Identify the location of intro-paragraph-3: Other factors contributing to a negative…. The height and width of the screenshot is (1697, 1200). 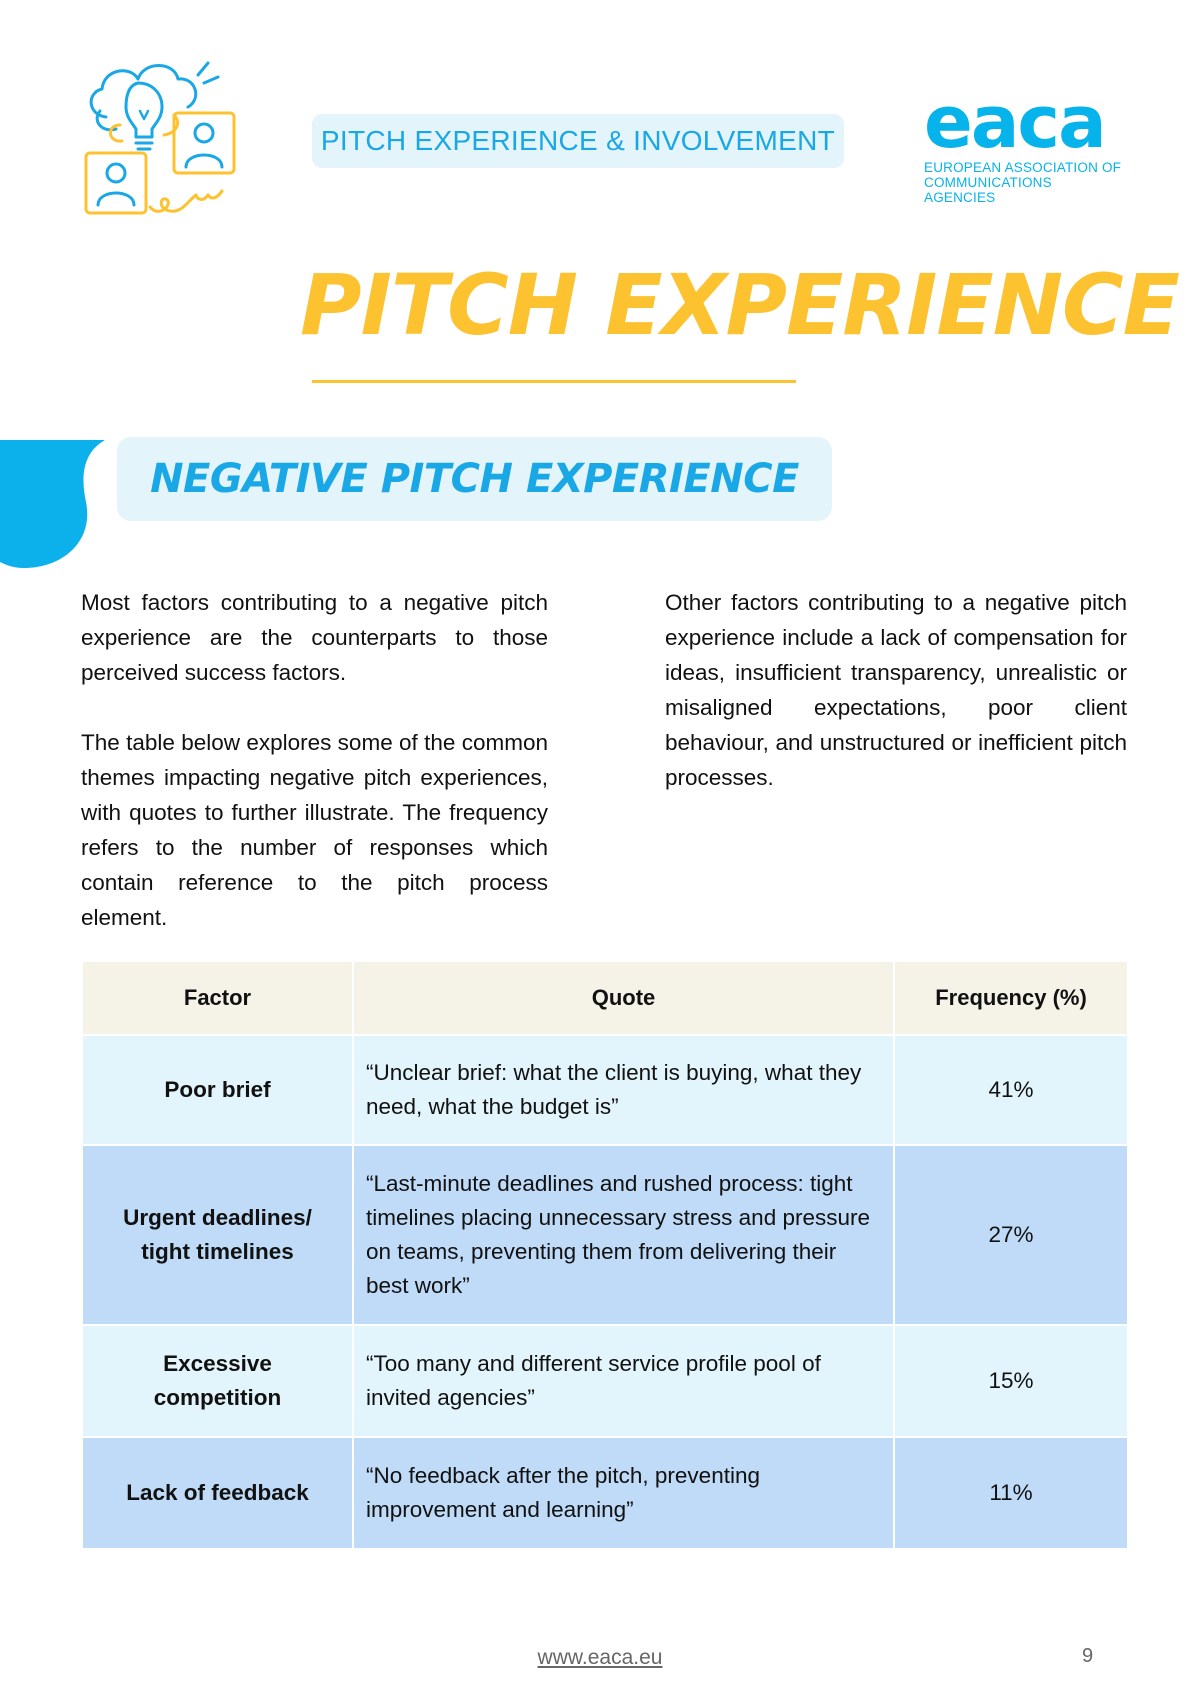
(896, 690).